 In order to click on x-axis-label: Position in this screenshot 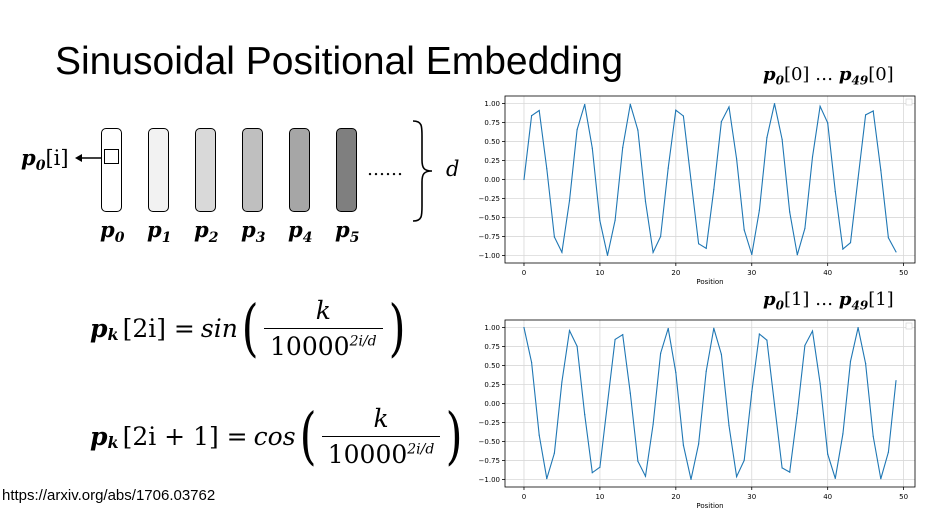, I will do `click(709, 281)`.